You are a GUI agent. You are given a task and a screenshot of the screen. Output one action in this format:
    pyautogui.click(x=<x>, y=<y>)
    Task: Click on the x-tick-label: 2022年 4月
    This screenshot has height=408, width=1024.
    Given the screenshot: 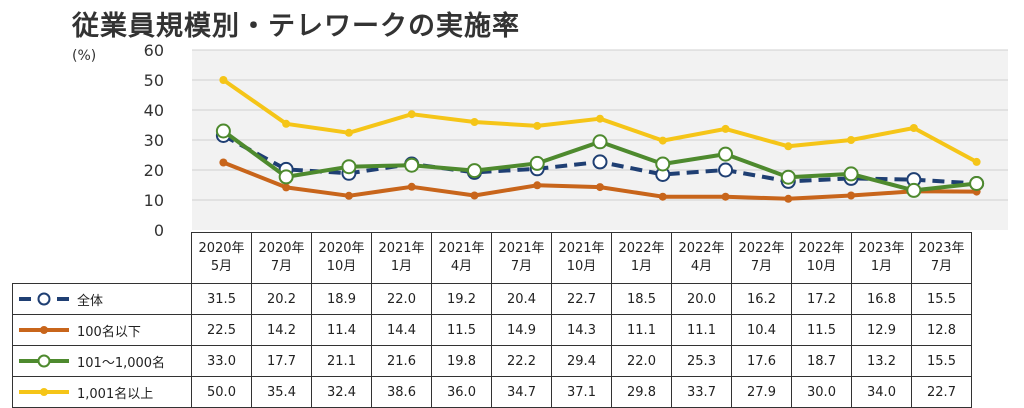 What is the action you would take?
    pyautogui.click(x=701, y=258)
    